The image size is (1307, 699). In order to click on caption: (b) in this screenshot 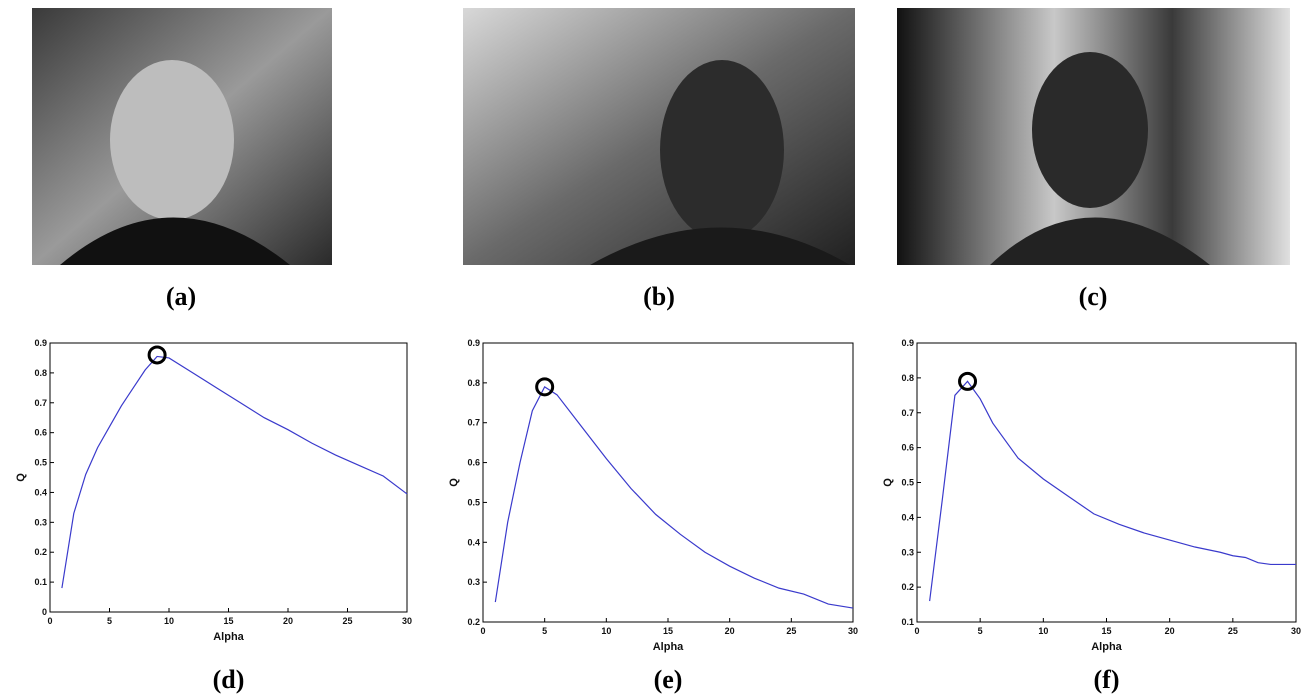, I will do `click(659, 296)`.